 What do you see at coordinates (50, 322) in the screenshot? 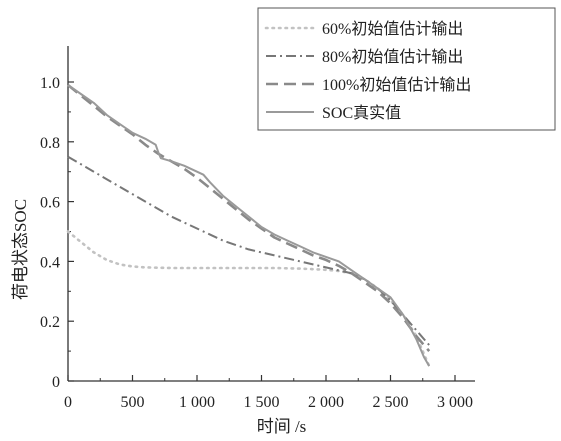
I see `y-tick-label: 0.2` at bounding box center [50, 322].